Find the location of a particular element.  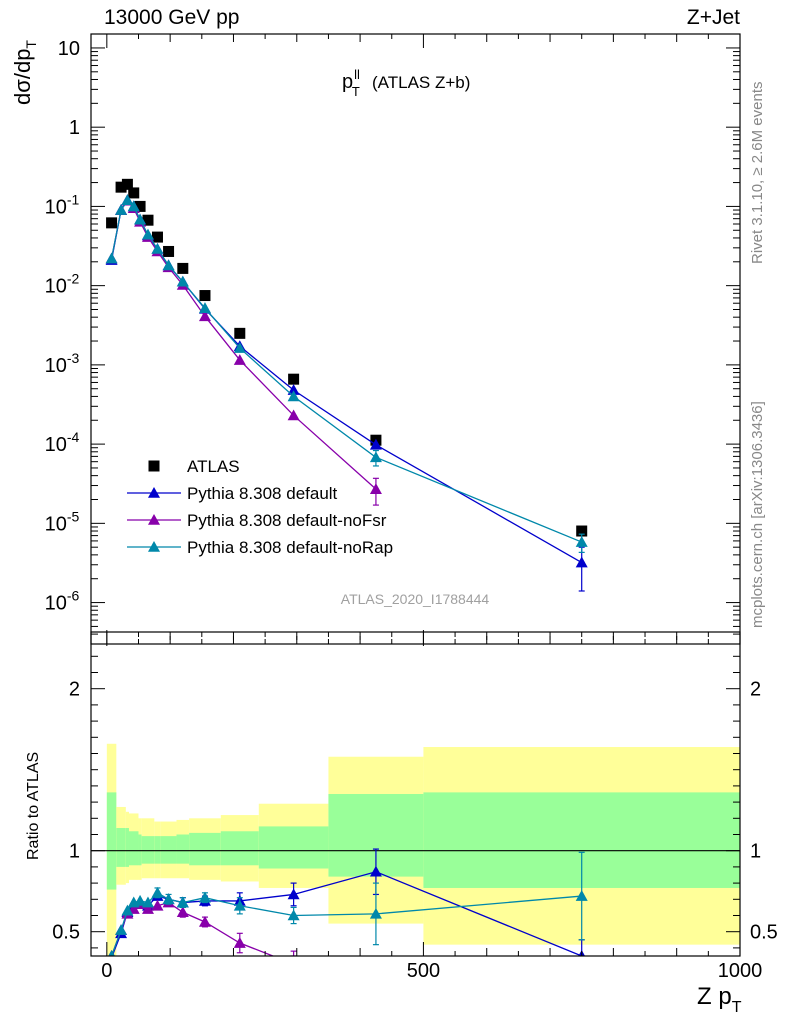

xtick-label: 0 is located at coordinates (106, 971).